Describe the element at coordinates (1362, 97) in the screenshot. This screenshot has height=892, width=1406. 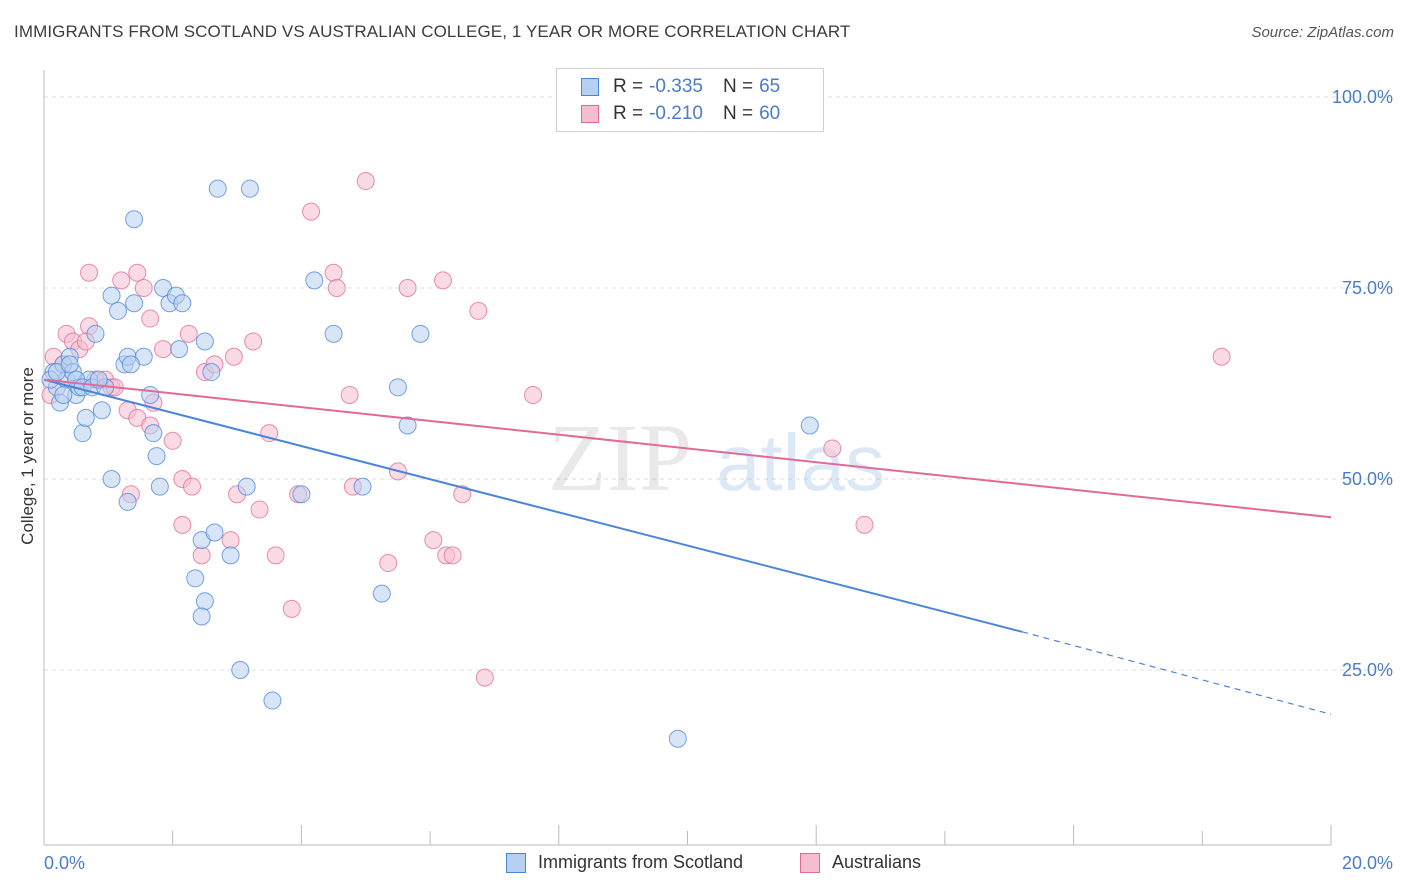
I see `y-tick-label: 100.0%` at that location.